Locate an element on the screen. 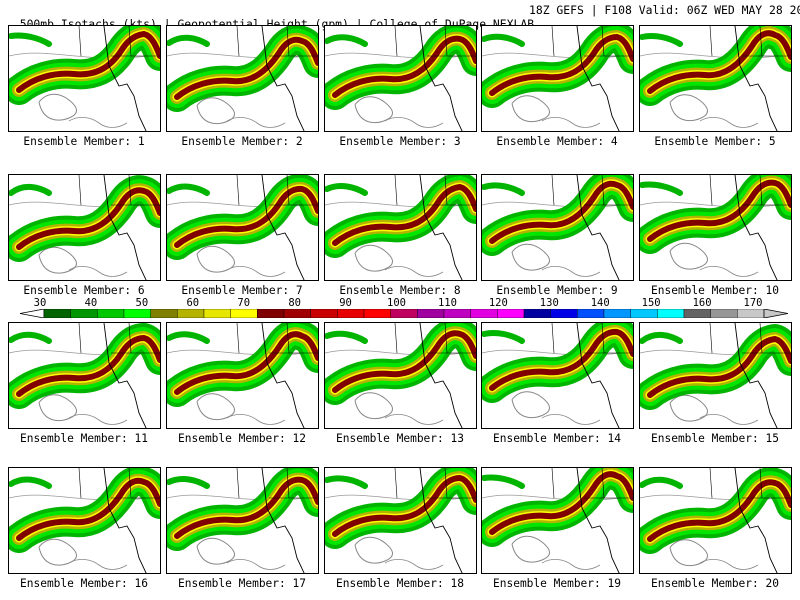 The height and width of the screenshot is (600, 800). ensemble-member-label: Ensemble Member: 10 is located at coordinates (715, 290).